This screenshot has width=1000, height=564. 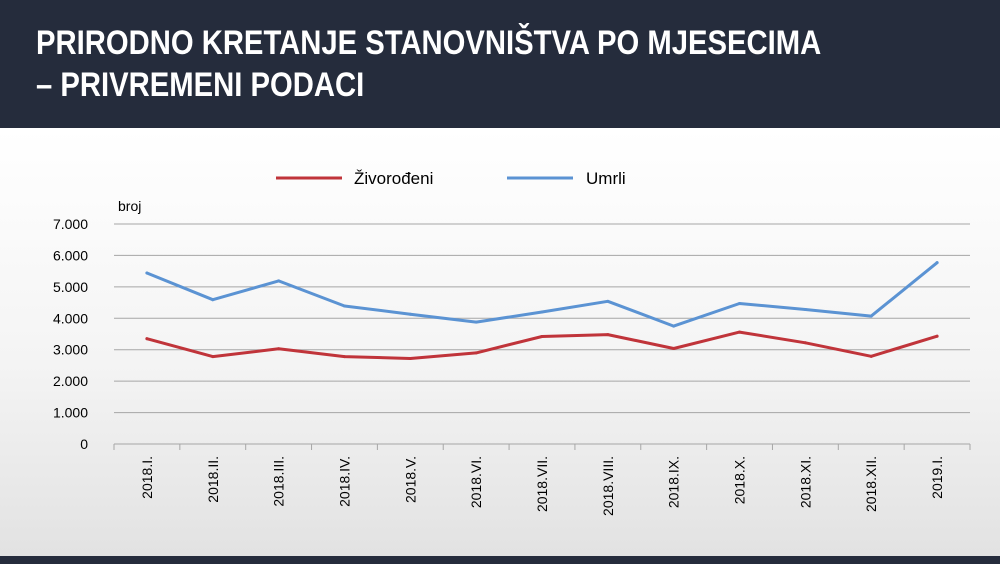 What do you see at coordinates (200, 85) in the screenshot?
I see `title-line-2: – PRIVREMENI PODACI` at bounding box center [200, 85].